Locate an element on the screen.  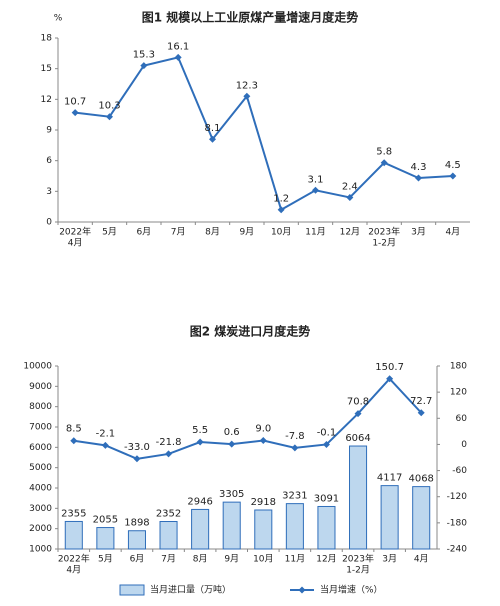
y-tick-label: 8000 is located at coordinates (40, 407).